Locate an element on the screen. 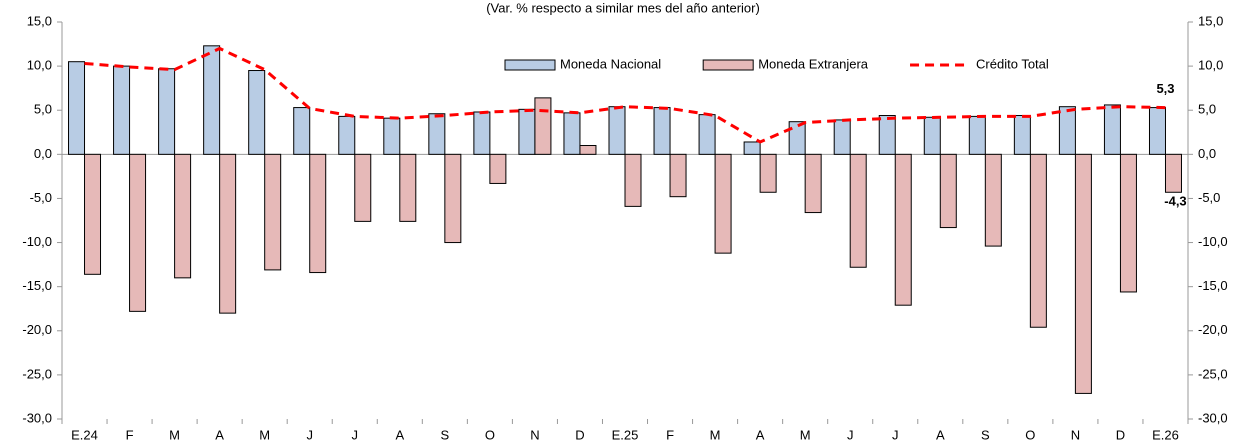 The width and height of the screenshot is (1244, 446). x-tick-label: E.26 is located at coordinates (1165, 434).